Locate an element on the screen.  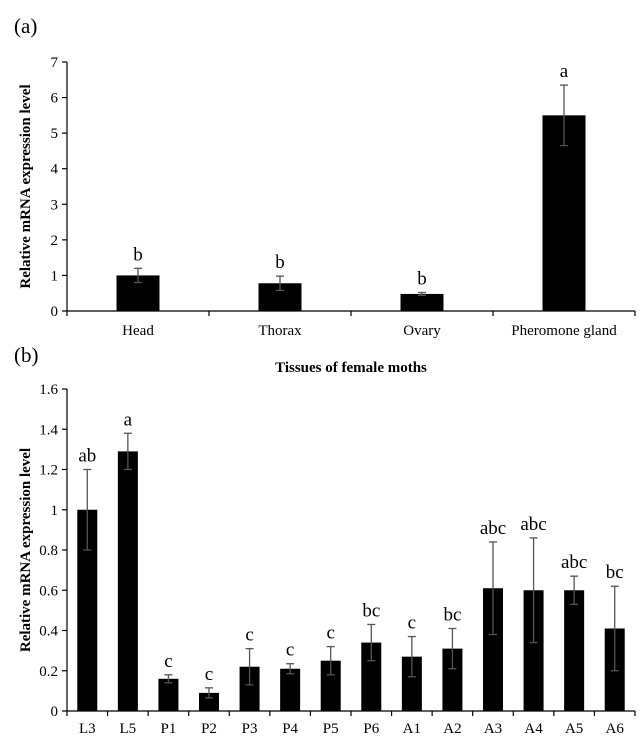
y-tick-label: 1.6 is located at coordinates (48, 390).